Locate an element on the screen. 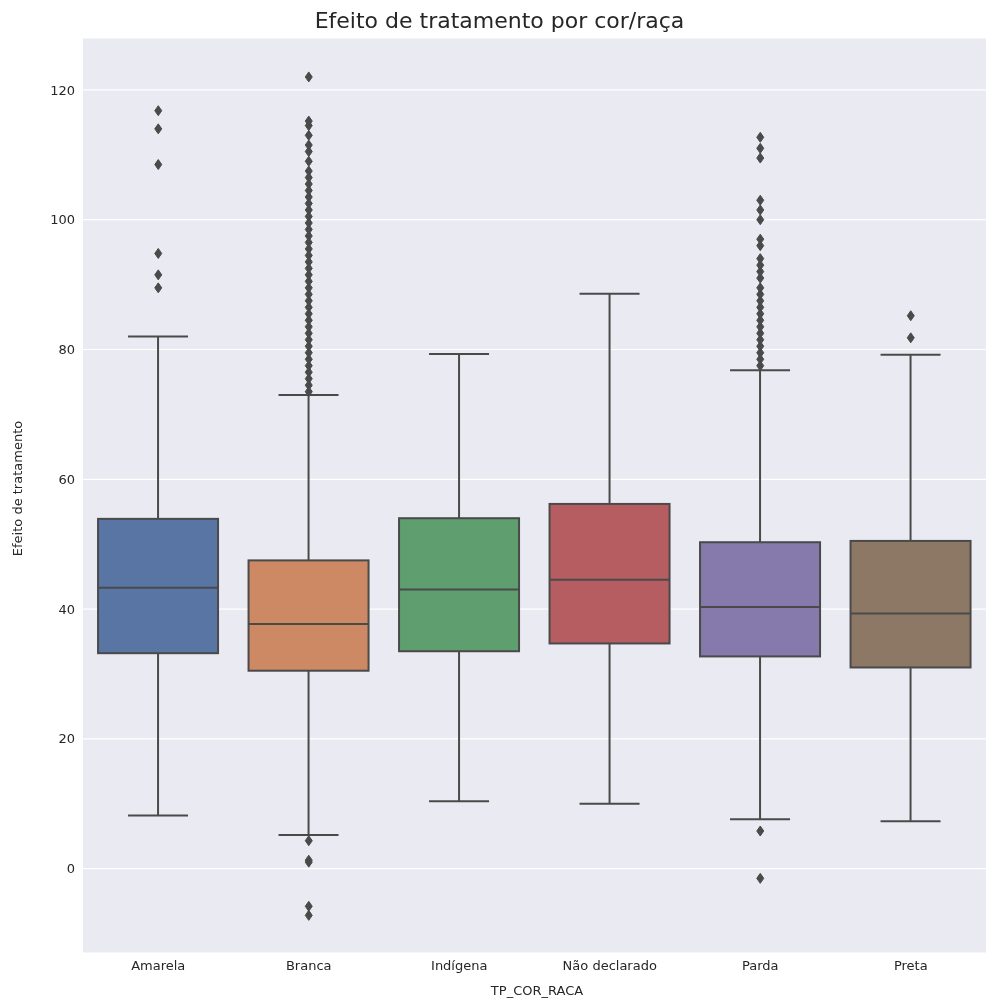  x-tick-label: Indígena is located at coordinates (459, 966).